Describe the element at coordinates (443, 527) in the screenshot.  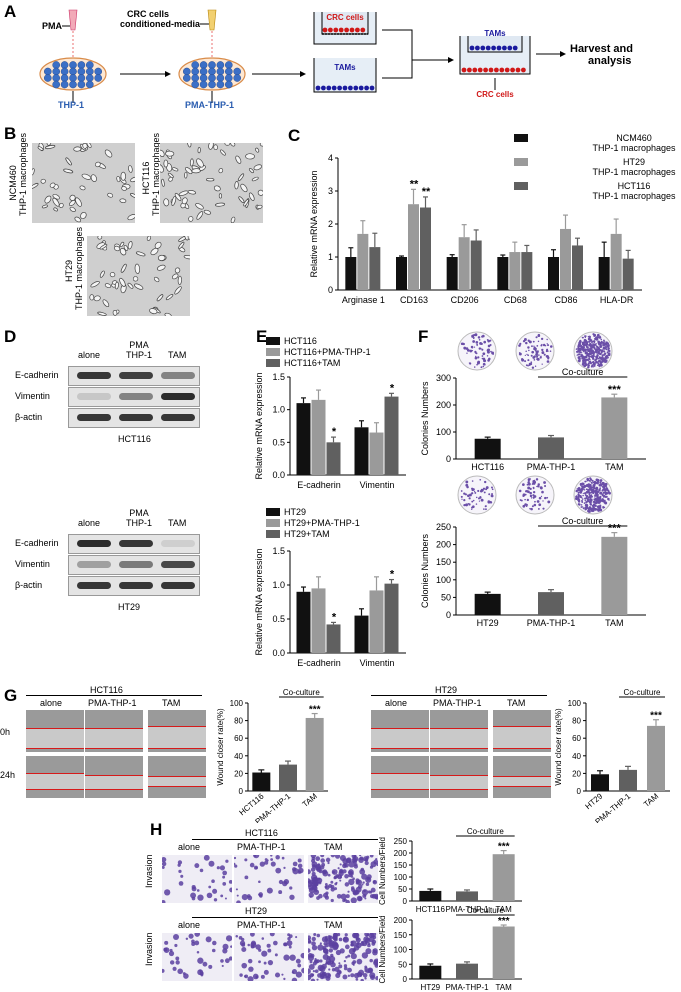
I see `y-tick-label: 250` at that location.